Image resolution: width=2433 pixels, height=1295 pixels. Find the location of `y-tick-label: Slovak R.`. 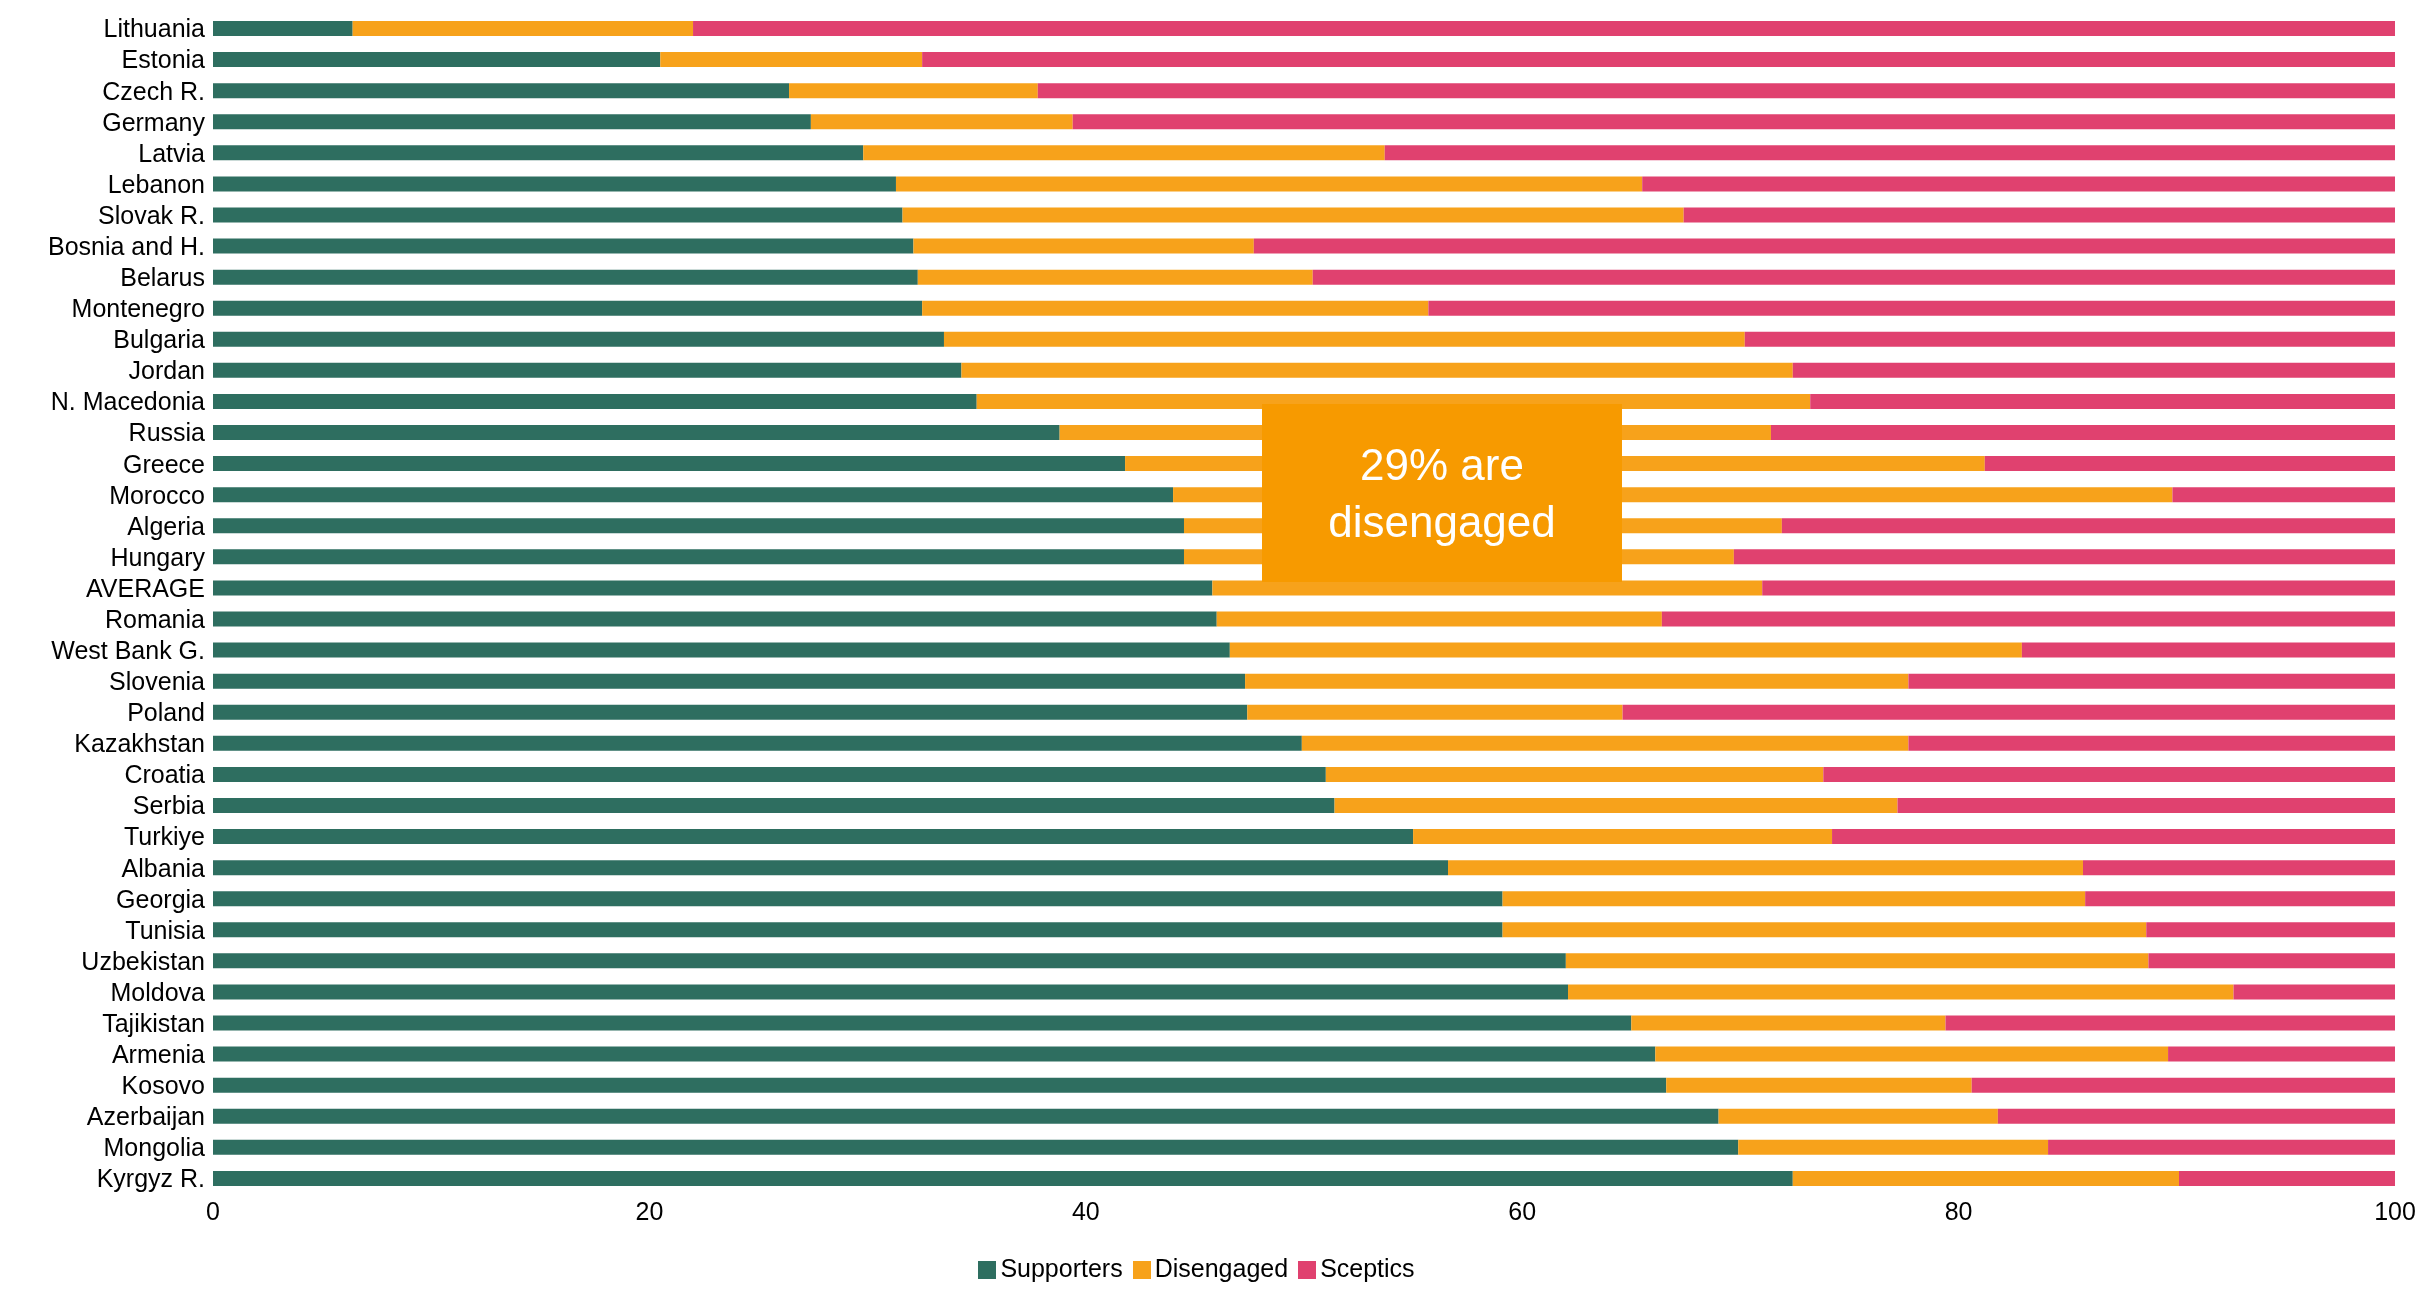

y-tick-label: Slovak R. is located at coordinates (151, 214).